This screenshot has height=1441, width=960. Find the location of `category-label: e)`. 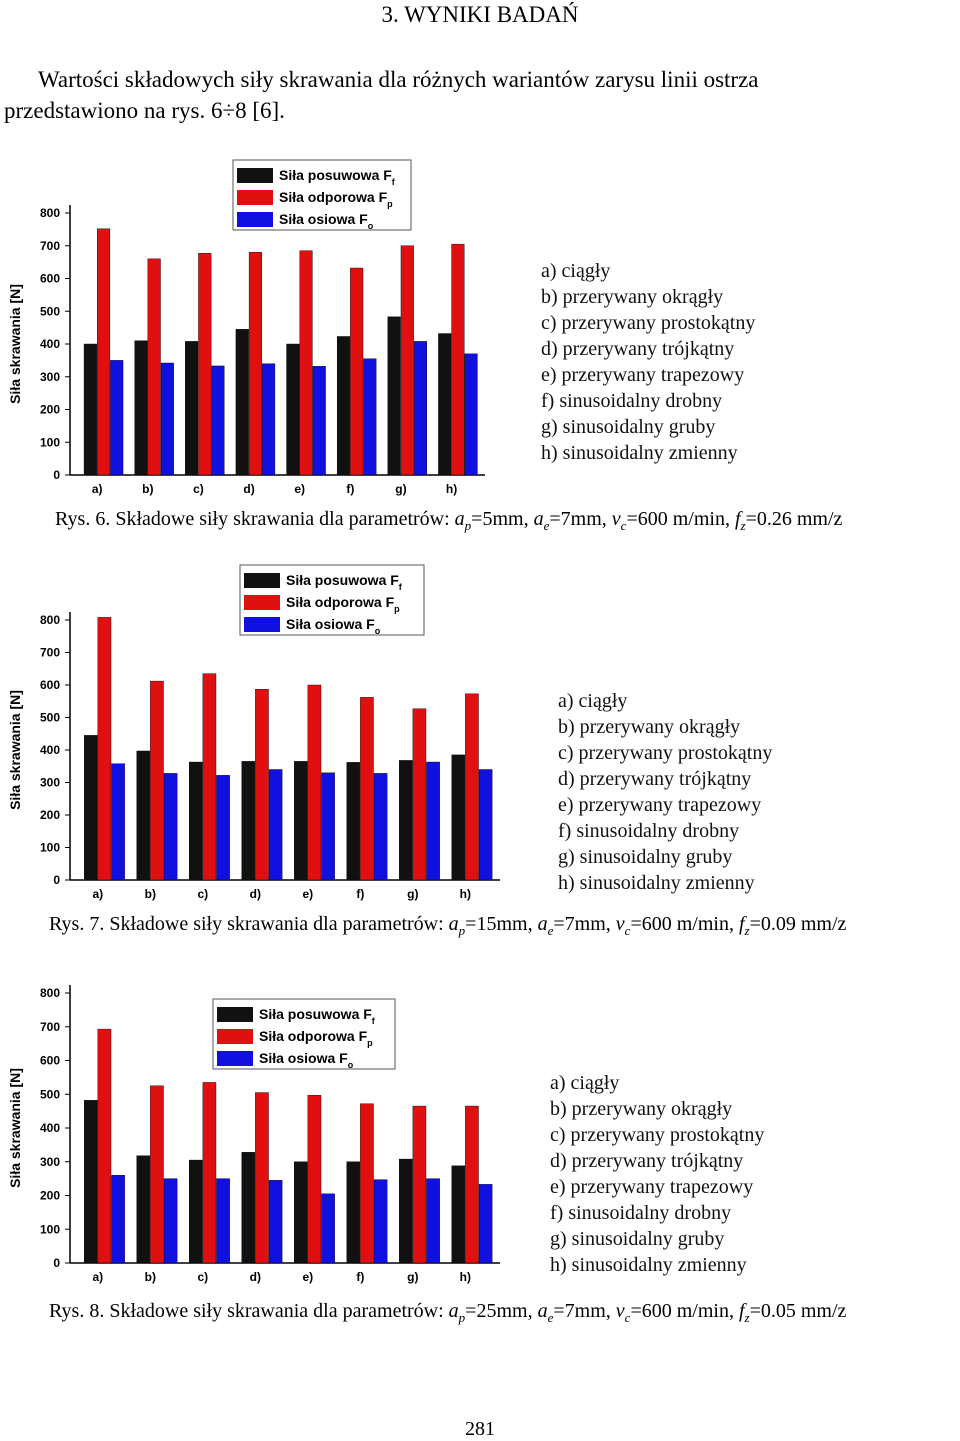

category-label: e) is located at coordinates (308, 894).